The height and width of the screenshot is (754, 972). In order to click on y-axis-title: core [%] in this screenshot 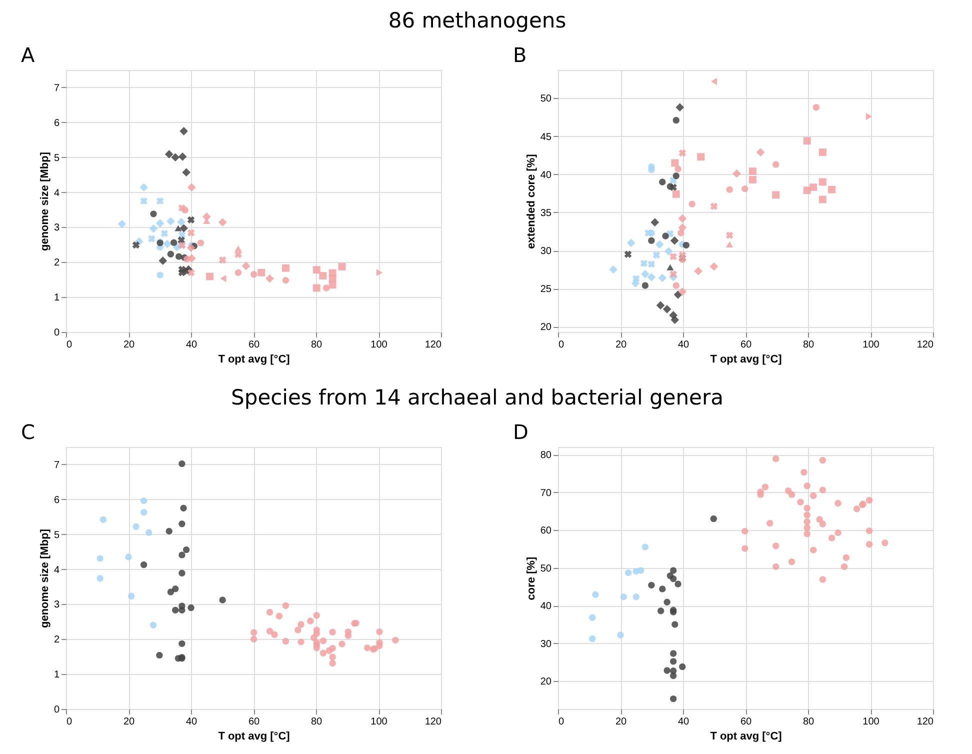, I will do `click(531, 578)`.